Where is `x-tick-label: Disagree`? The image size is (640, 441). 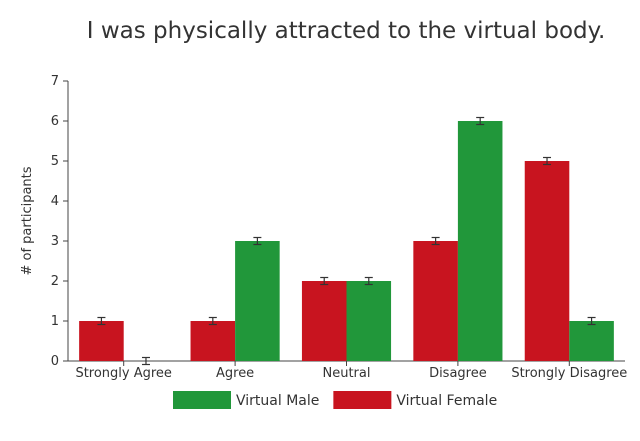 x-tick-label: Disagree is located at coordinates (458, 373).